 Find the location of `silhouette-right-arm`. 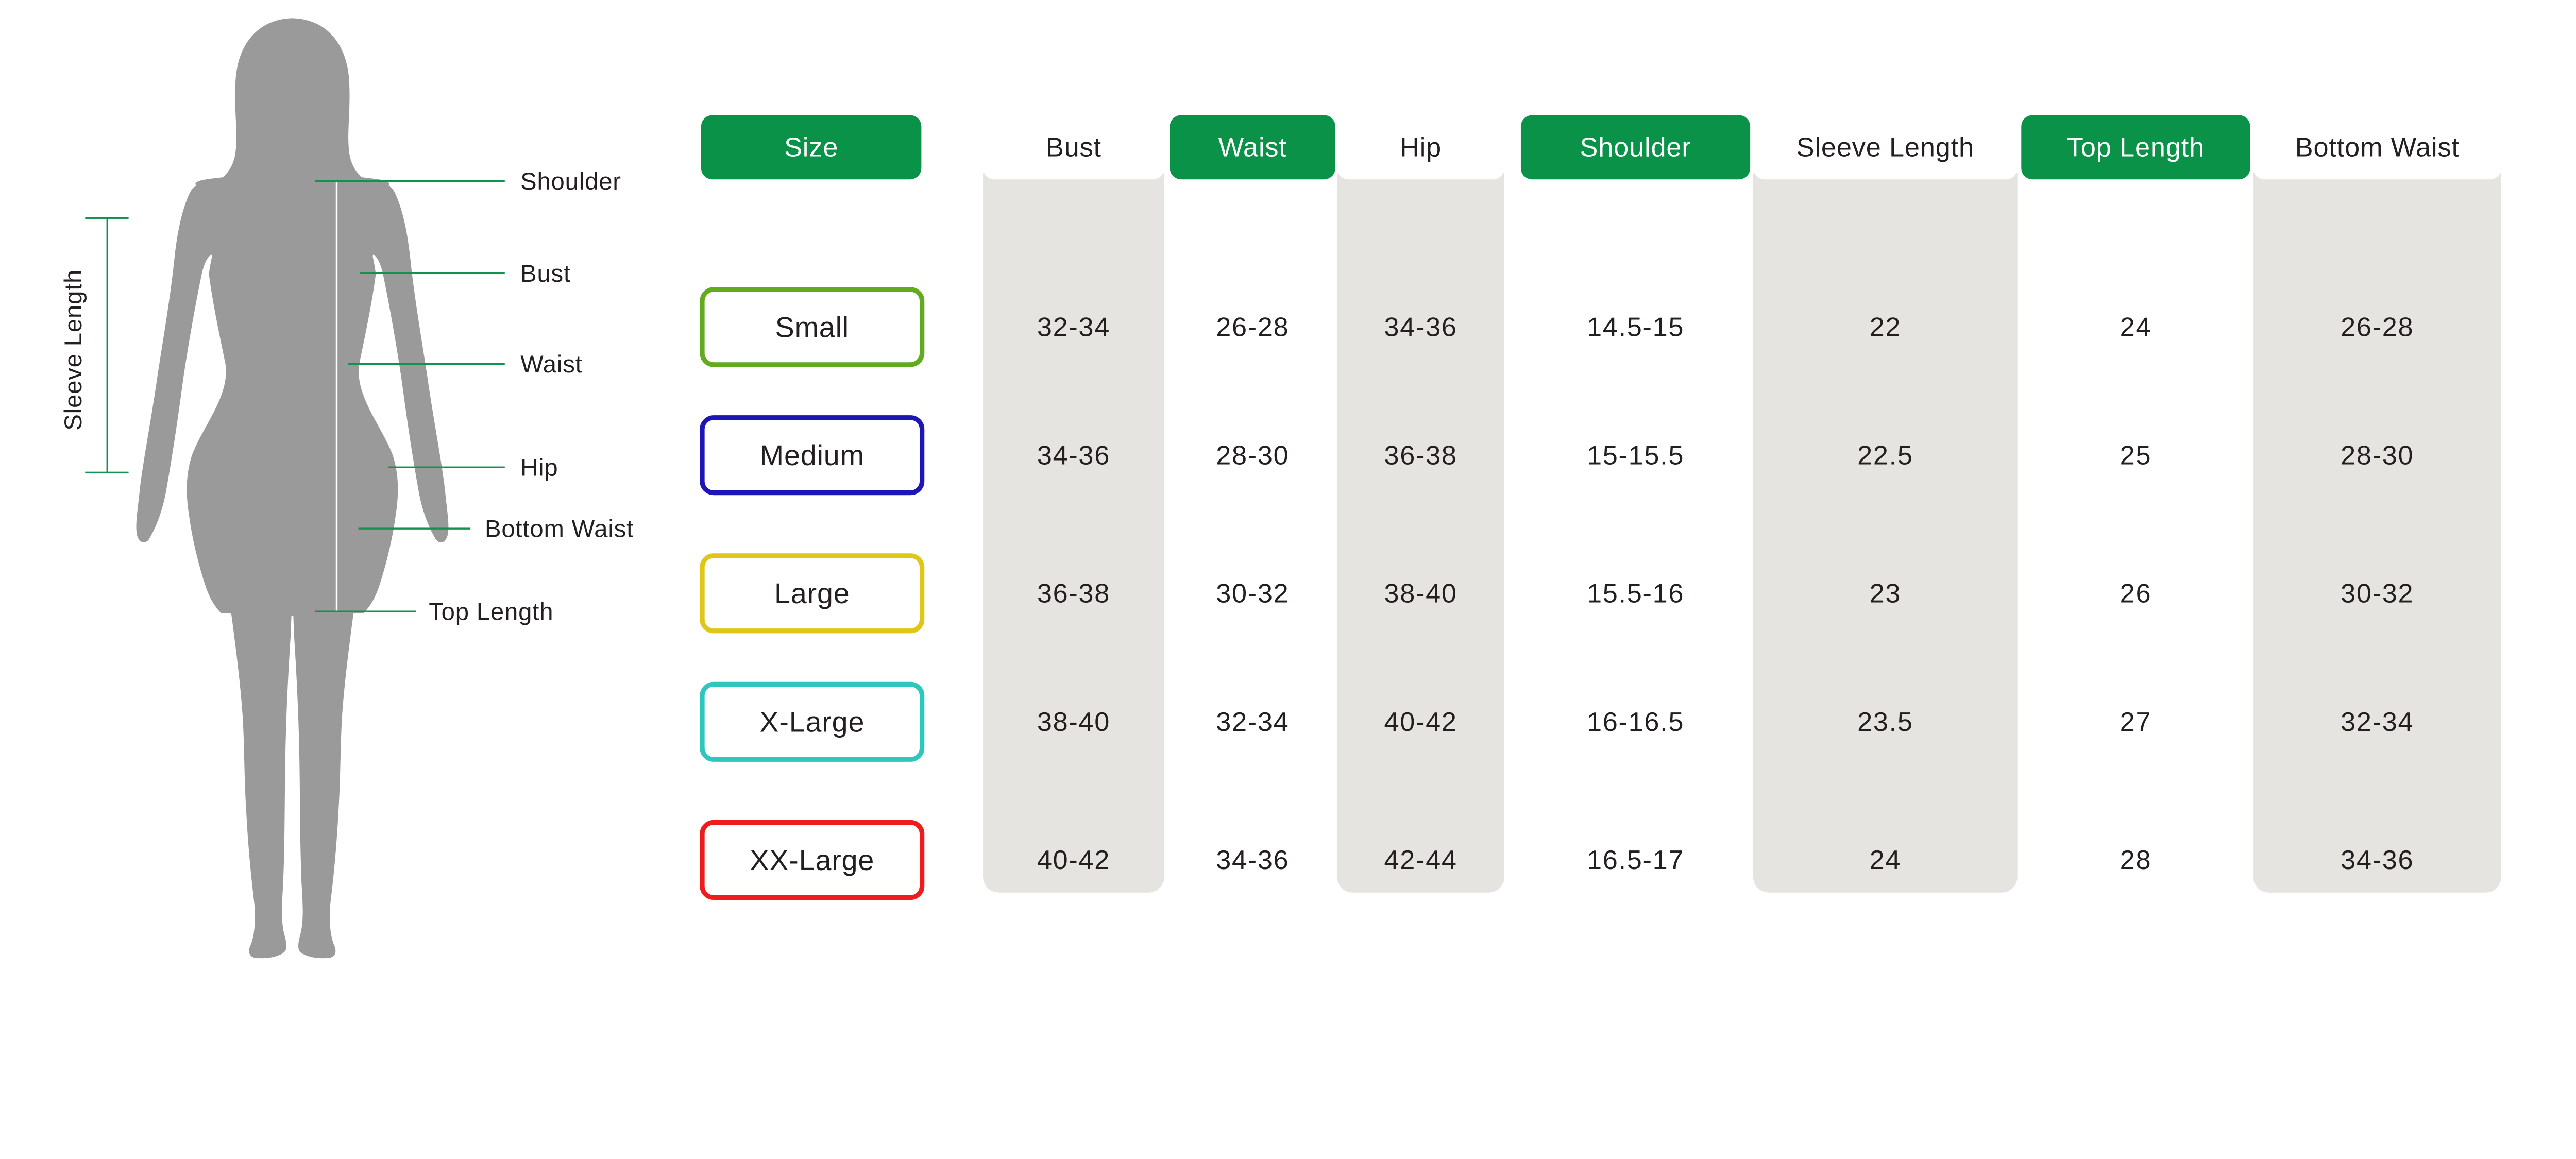

silhouette-right-arm is located at coordinates (405, 360).